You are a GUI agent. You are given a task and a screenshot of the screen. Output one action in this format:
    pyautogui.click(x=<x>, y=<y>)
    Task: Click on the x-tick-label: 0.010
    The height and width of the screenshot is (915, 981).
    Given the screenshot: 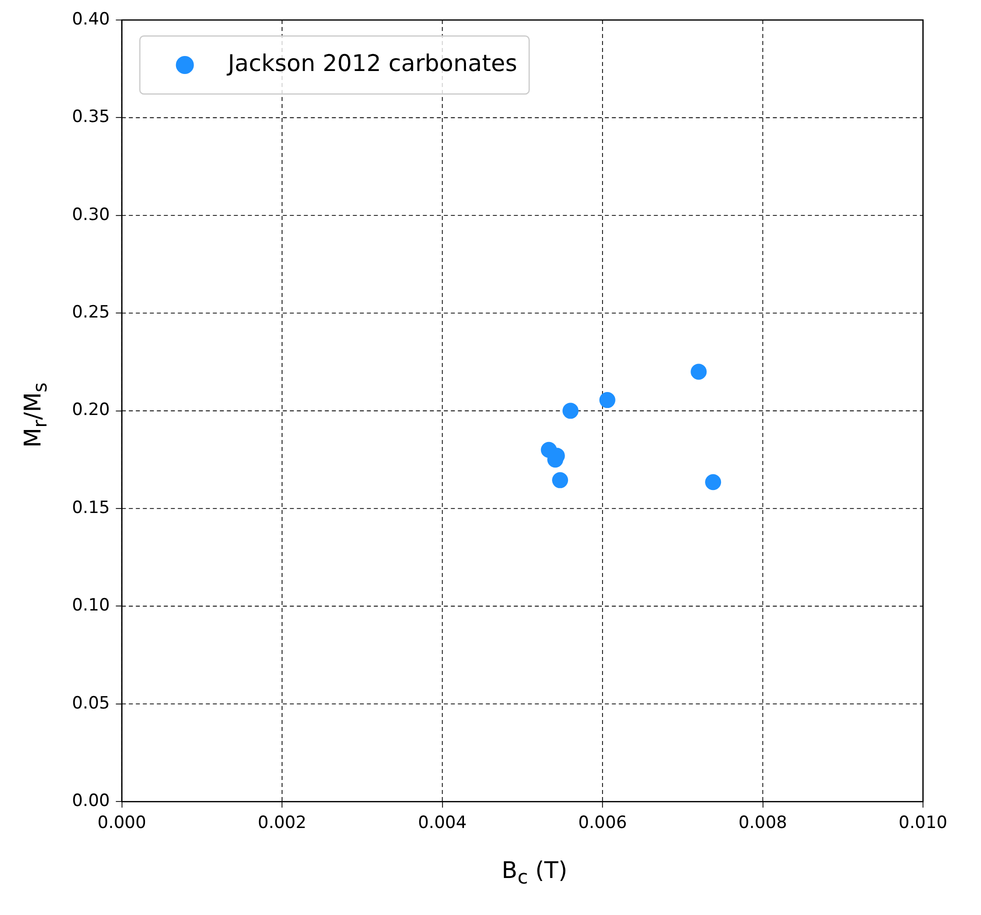 What is the action you would take?
    pyautogui.click(x=923, y=823)
    